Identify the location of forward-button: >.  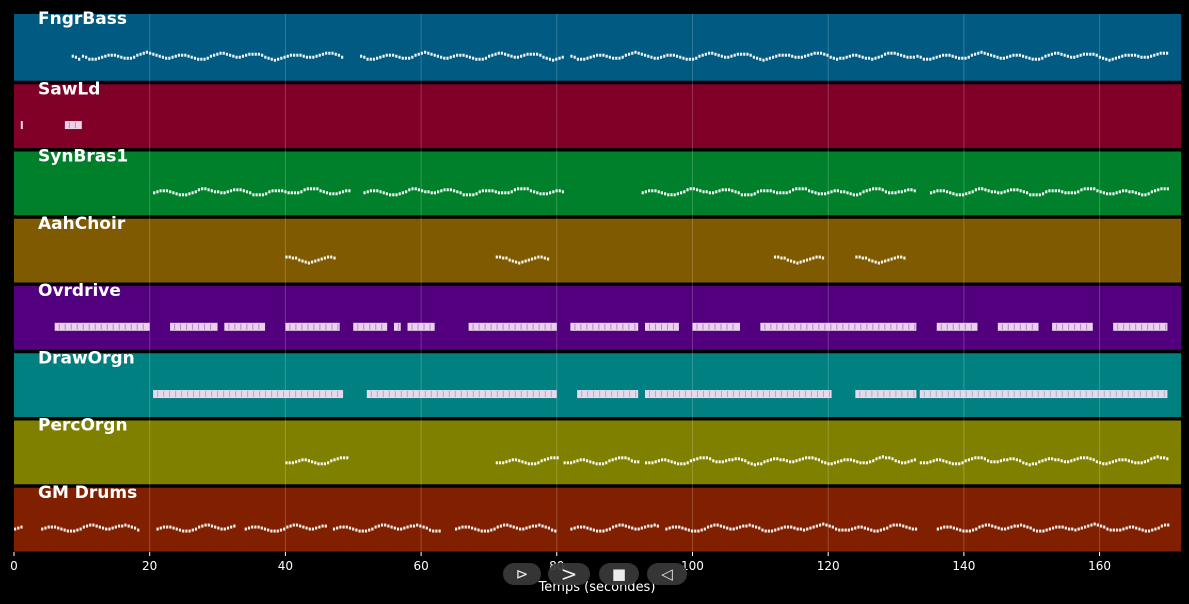
(569, 574).